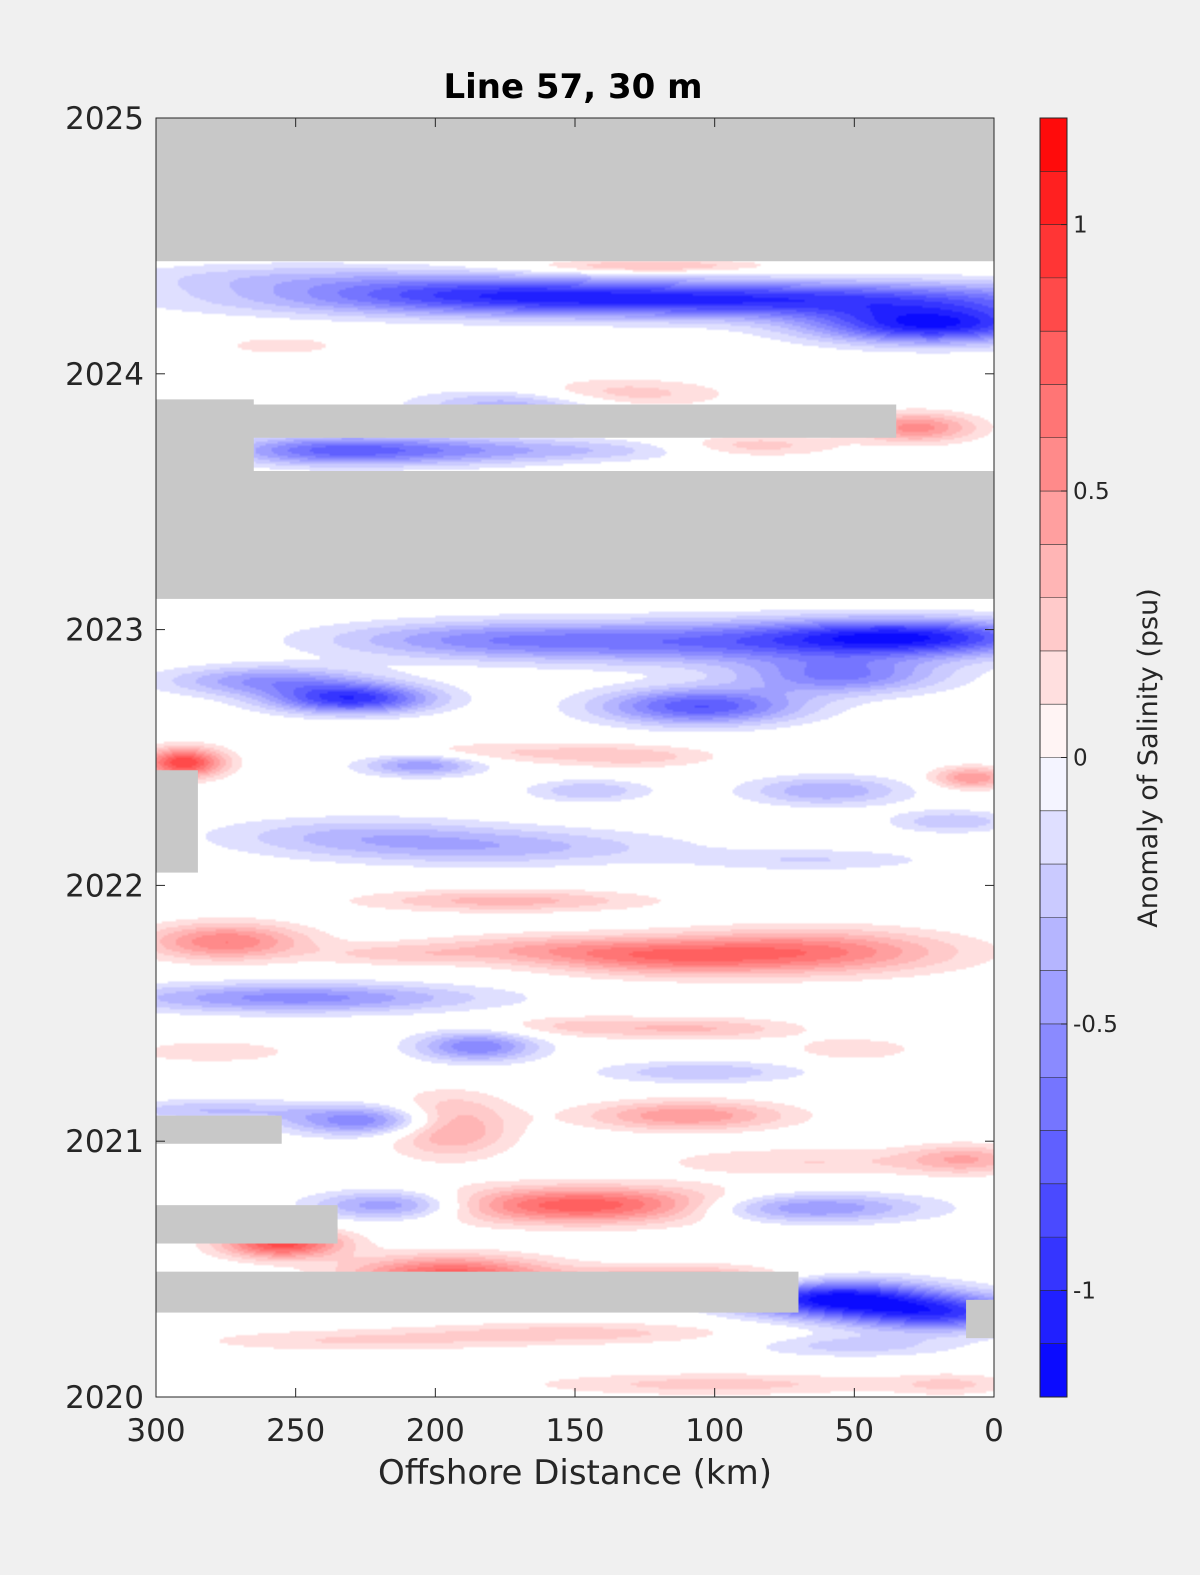 This screenshot has width=1200, height=1575. I want to click on y-tick-label: 2020, so click(104, 1398).